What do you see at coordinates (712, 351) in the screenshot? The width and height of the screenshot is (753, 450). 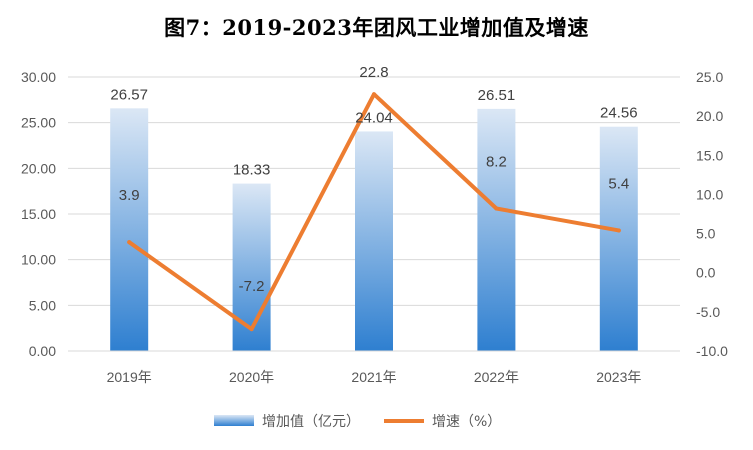 I see `y-right-tick-label: -10.0` at bounding box center [712, 351].